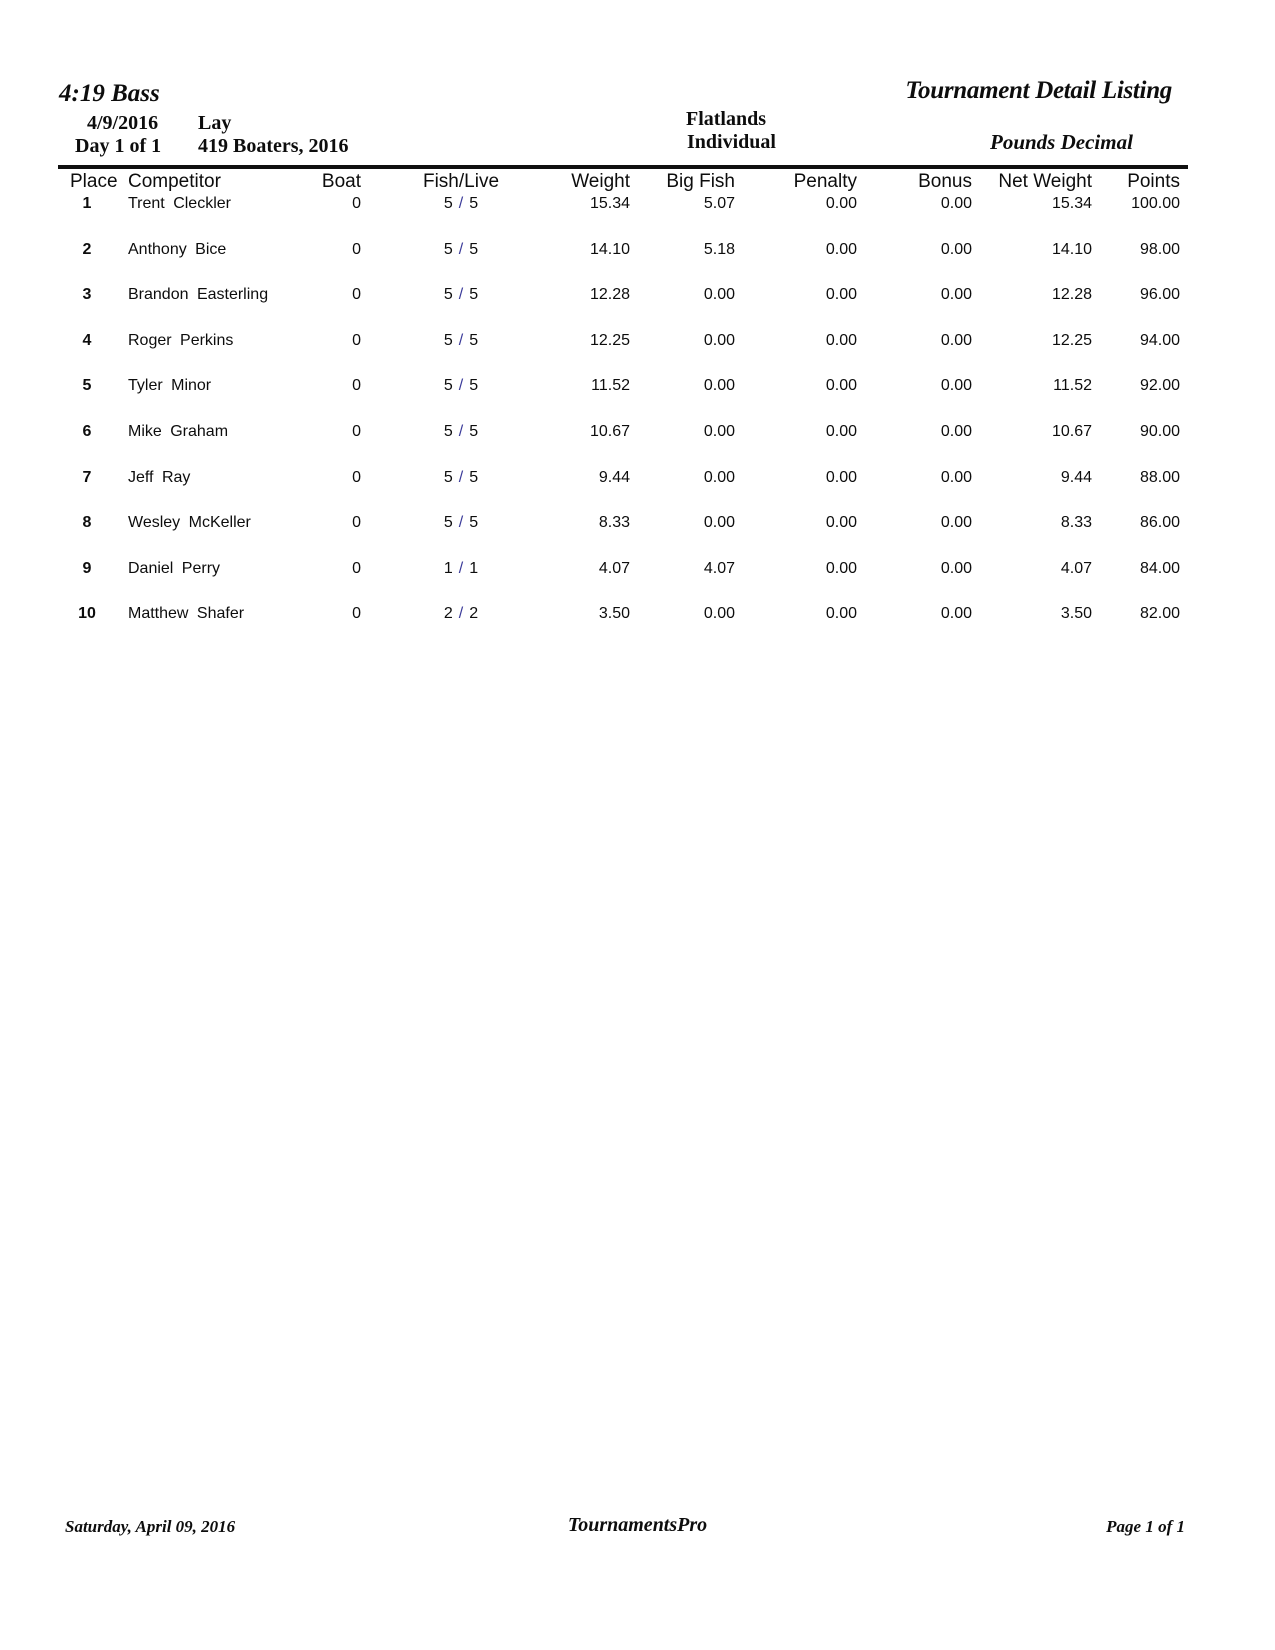 This screenshot has height=1650, width=1275. What do you see at coordinates (1145, 1526) in the screenshot?
I see `footer-page: Page 1 of 1` at bounding box center [1145, 1526].